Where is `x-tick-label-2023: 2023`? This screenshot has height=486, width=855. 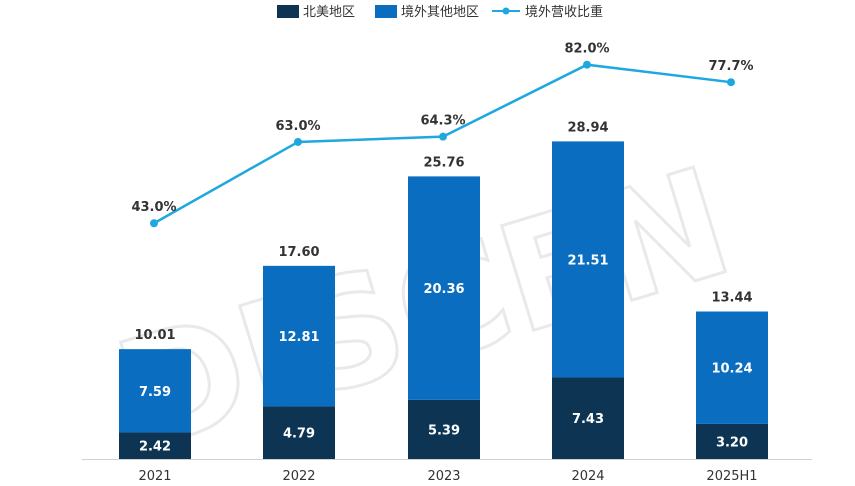
x-tick-label-2023: 2023 is located at coordinates (443, 476).